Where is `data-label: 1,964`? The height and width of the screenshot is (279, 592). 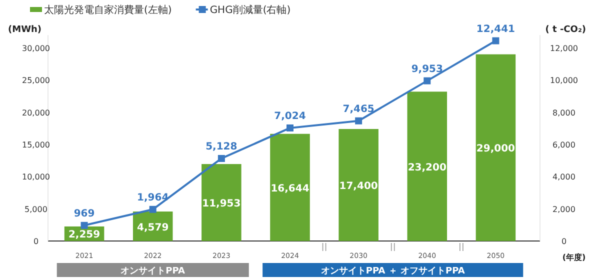
data-label: 1,964 is located at coordinates (153, 198).